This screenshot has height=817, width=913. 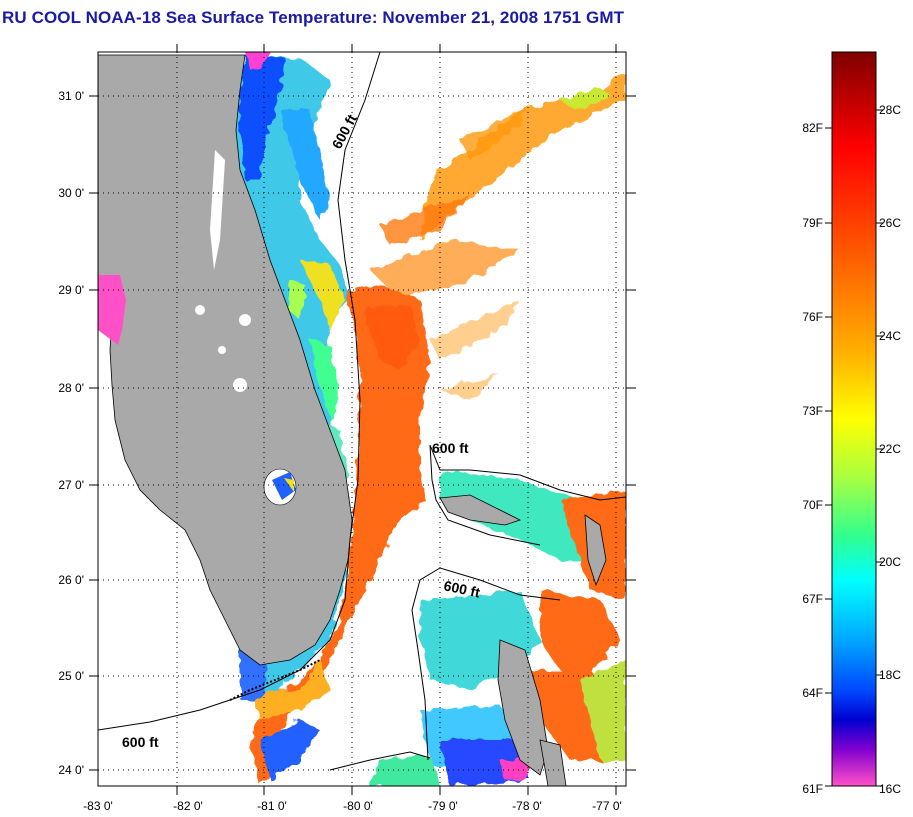 I want to click on colorbar-f-82: 82F, so click(x=812, y=128).